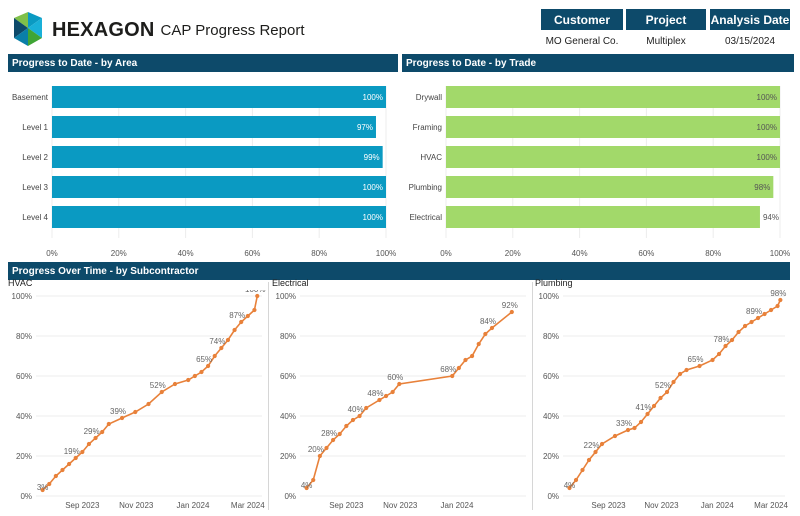 This screenshot has height=516, width=800. Describe the element at coordinates (762, 187) in the screenshot. I see `bar-value-label: 98%` at that location.